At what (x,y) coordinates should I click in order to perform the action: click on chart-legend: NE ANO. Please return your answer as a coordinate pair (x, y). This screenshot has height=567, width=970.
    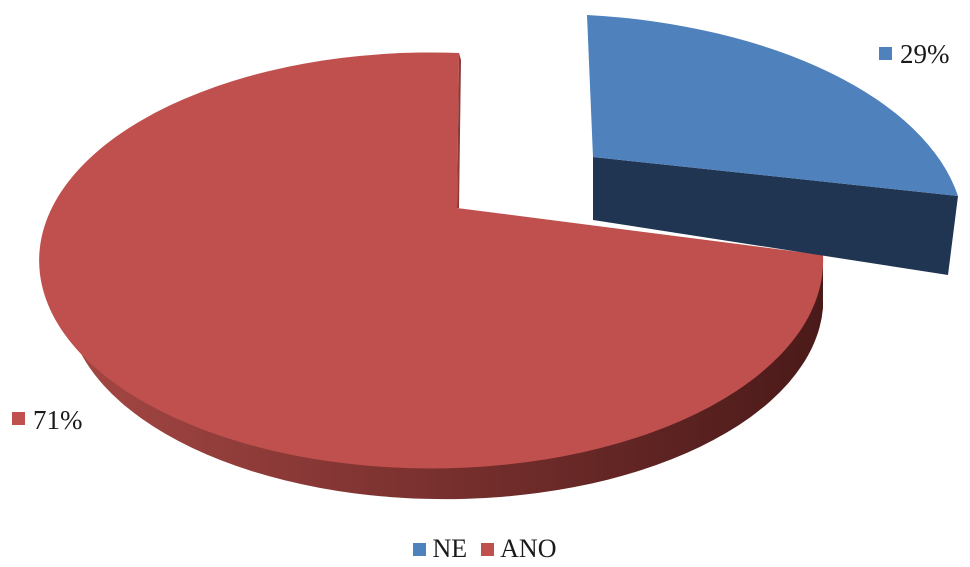
    Looking at the image, I should click on (485, 549).